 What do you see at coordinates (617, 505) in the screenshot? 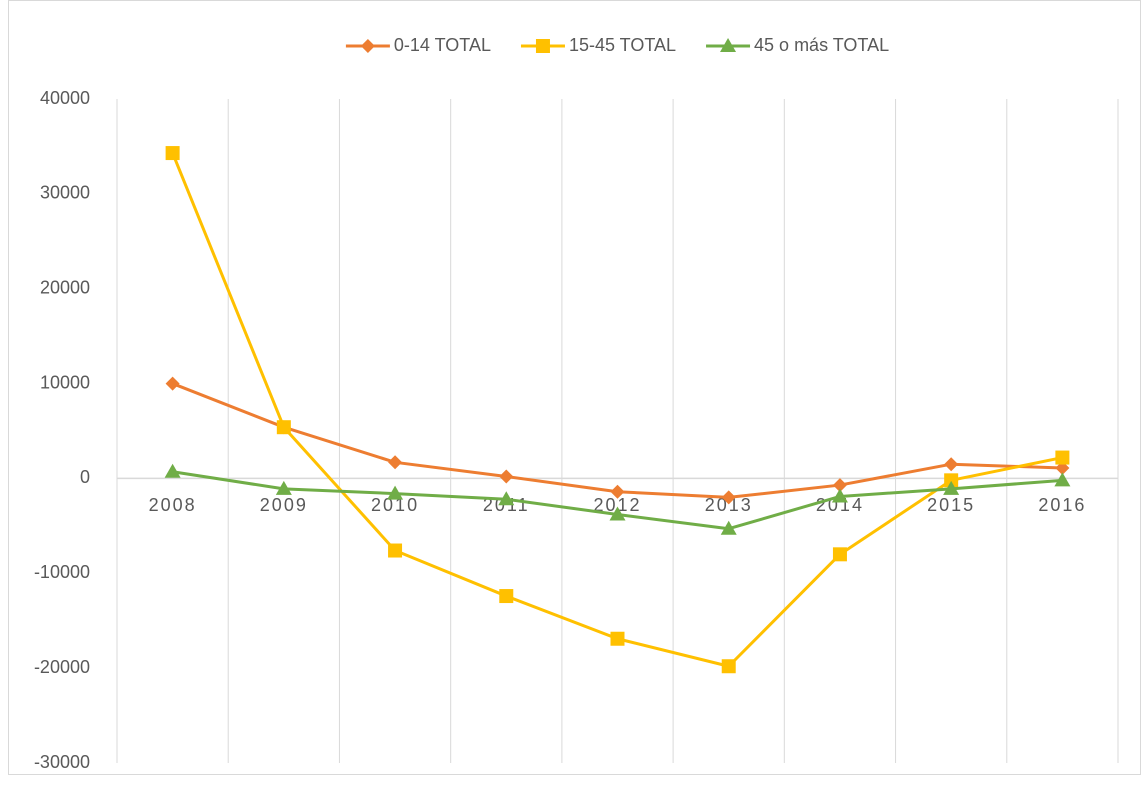
I see `x-tick-label: 2012` at bounding box center [617, 505].